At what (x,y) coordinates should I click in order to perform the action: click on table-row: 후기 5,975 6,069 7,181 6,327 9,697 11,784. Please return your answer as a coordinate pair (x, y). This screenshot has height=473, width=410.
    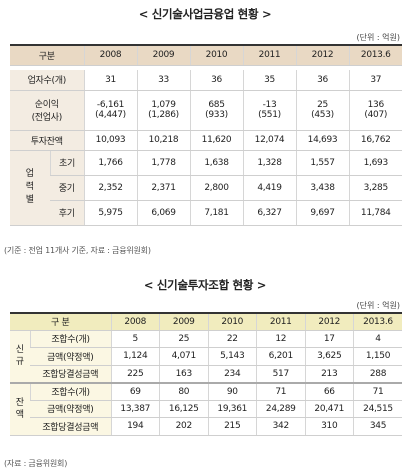
    Looking at the image, I should click on (206, 213).